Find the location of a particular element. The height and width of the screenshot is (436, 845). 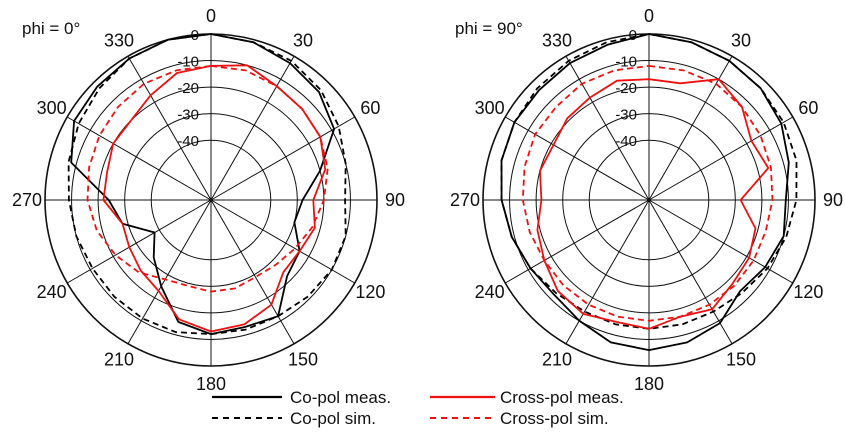

legend-label-crosspol-sim: Cross-pol sim. is located at coordinates (554, 418).